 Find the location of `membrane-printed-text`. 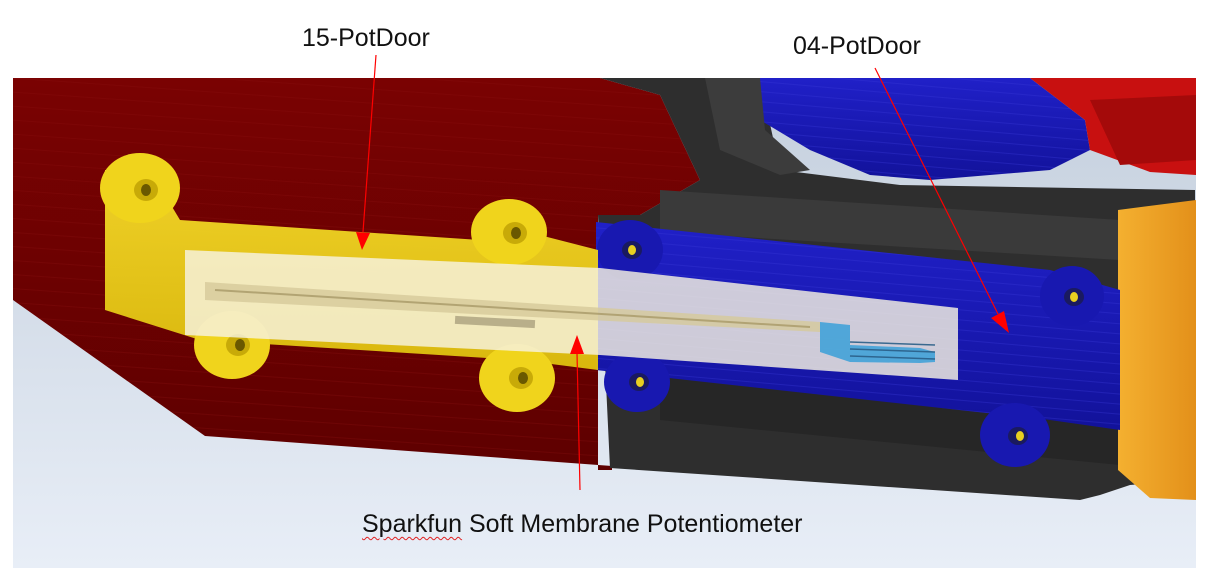

membrane-printed-text is located at coordinates (495, 322).